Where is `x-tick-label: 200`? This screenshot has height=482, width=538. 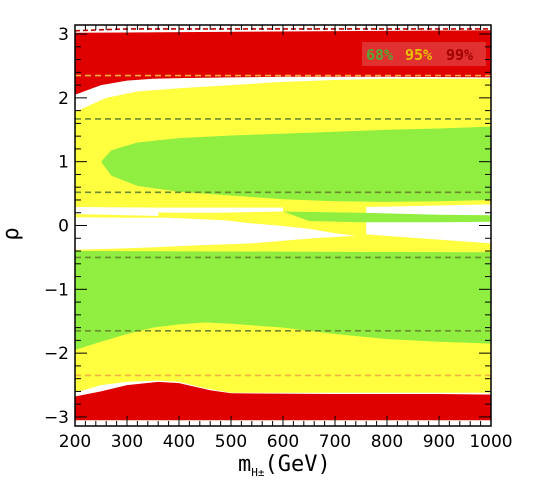
x-tick-label: 200 is located at coordinates (75, 442).